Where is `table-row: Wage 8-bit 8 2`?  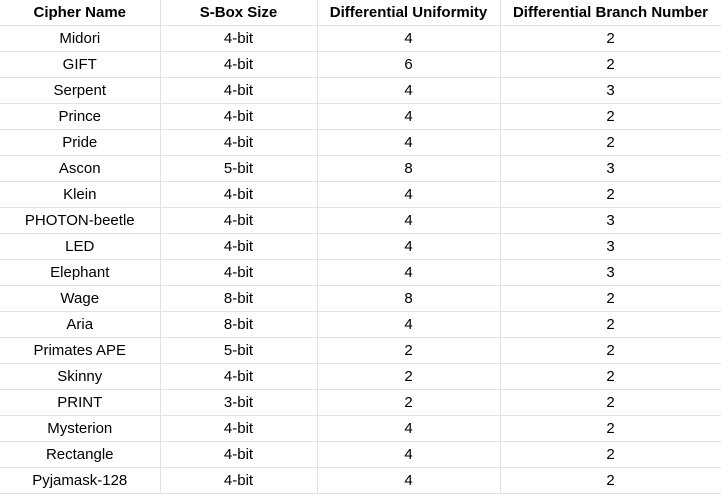 table-row: Wage 8-bit 8 2 is located at coordinates (360, 298).